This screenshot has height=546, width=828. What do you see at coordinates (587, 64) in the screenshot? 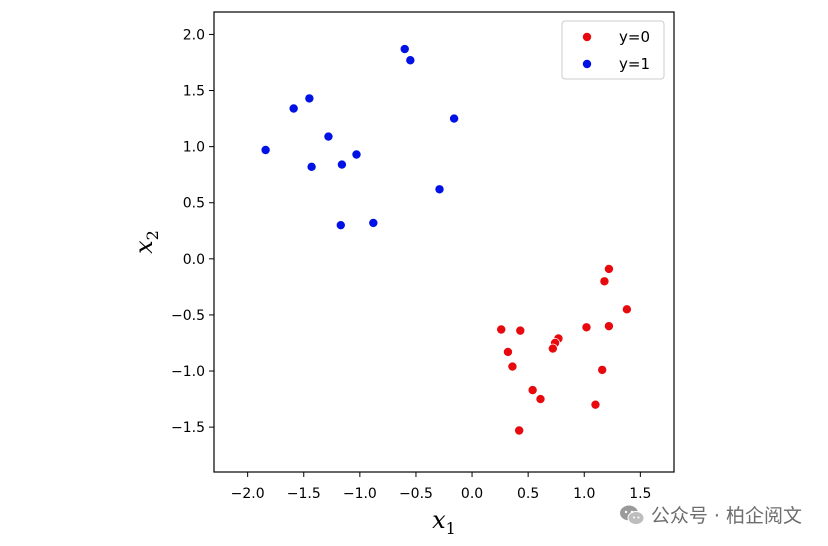
I see `legend-marker-y1` at bounding box center [587, 64].